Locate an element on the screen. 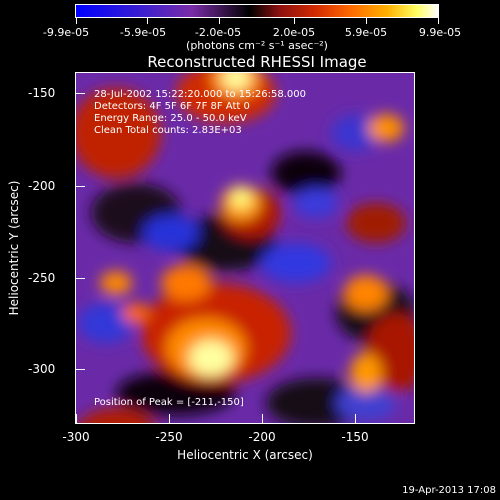 The image size is (500, 500). x-tick-label: -250 is located at coordinates (169, 437).